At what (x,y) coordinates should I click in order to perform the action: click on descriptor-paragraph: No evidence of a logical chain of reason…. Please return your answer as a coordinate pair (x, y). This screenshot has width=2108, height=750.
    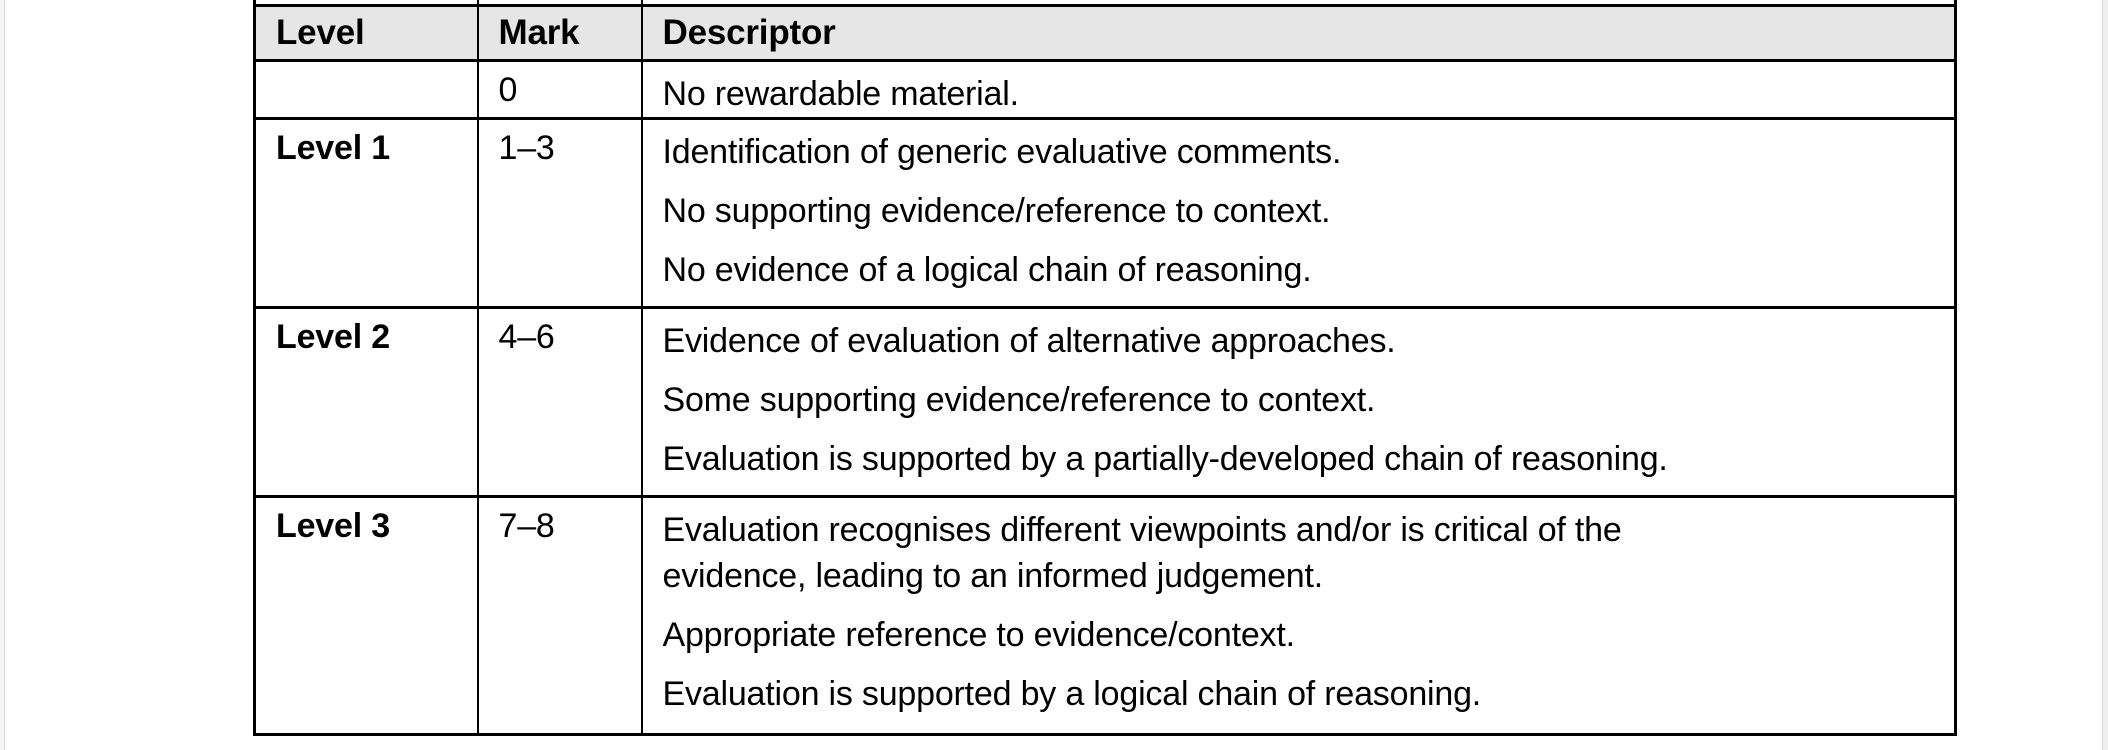
    Looking at the image, I should click on (1302, 270).